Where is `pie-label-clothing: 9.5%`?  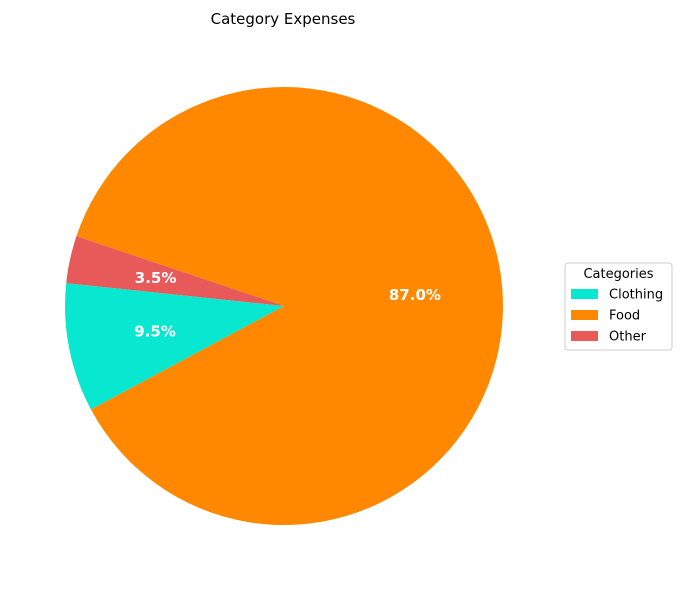
pie-label-clothing: 9.5% is located at coordinates (155, 331).